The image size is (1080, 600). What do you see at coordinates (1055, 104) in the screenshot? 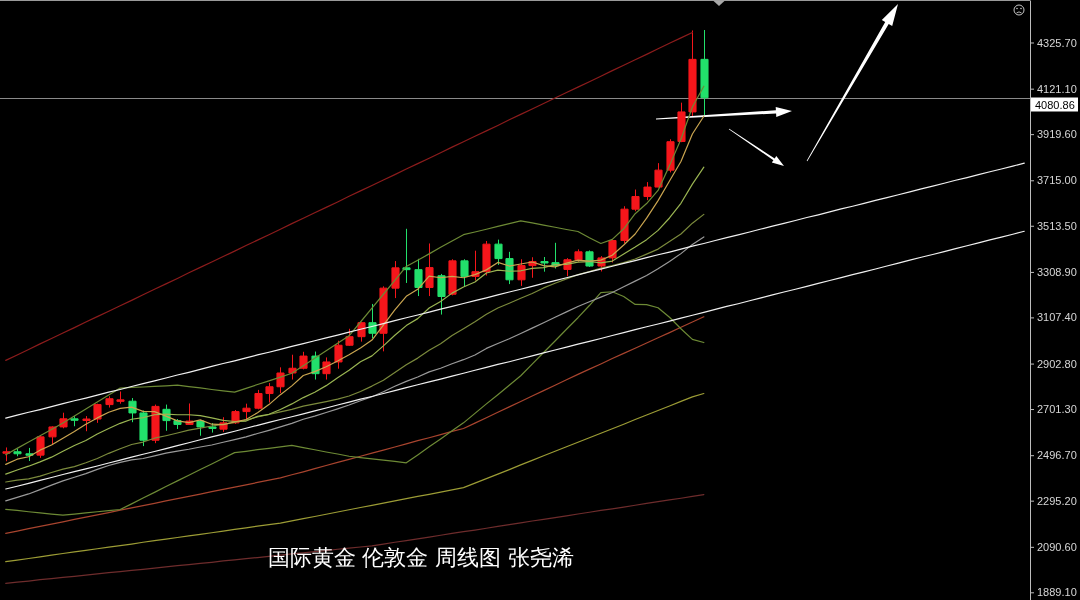
I see `ref-line-label: 4080.86` at bounding box center [1055, 104].